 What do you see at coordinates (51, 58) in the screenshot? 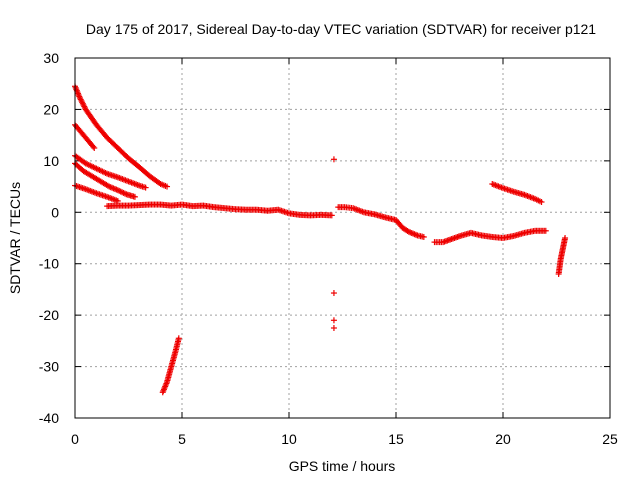
I see `y-tick-label: 30` at bounding box center [51, 58].